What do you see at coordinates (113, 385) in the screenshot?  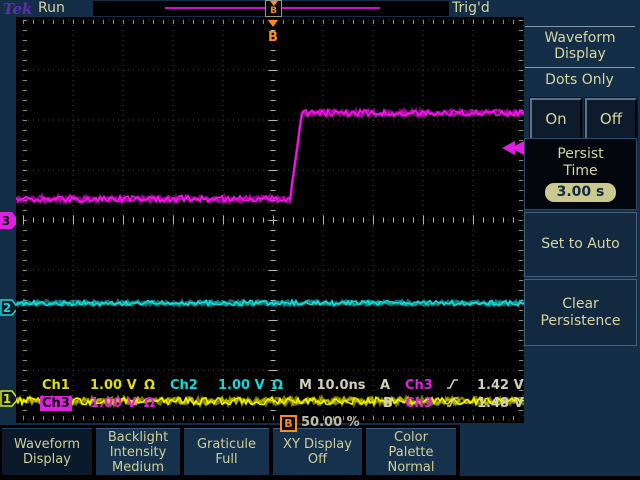 I see `ch1-scale: 1.00 V` at bounding box center [113, 385].